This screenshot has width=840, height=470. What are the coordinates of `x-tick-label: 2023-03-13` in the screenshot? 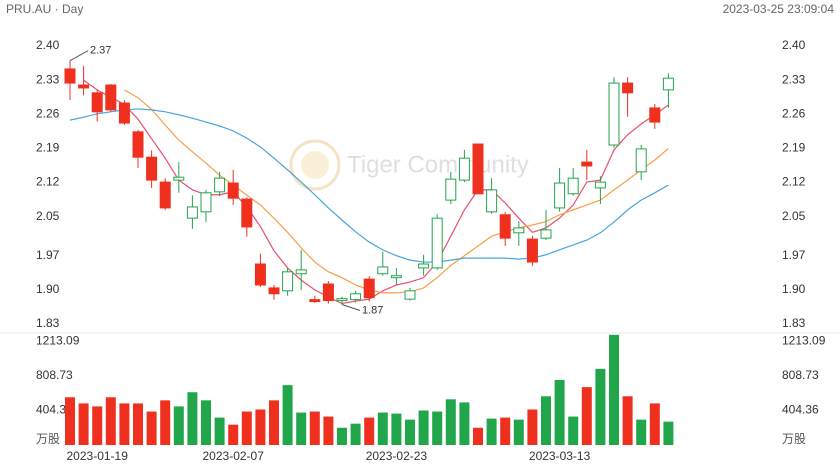 It's located at (560, 456).